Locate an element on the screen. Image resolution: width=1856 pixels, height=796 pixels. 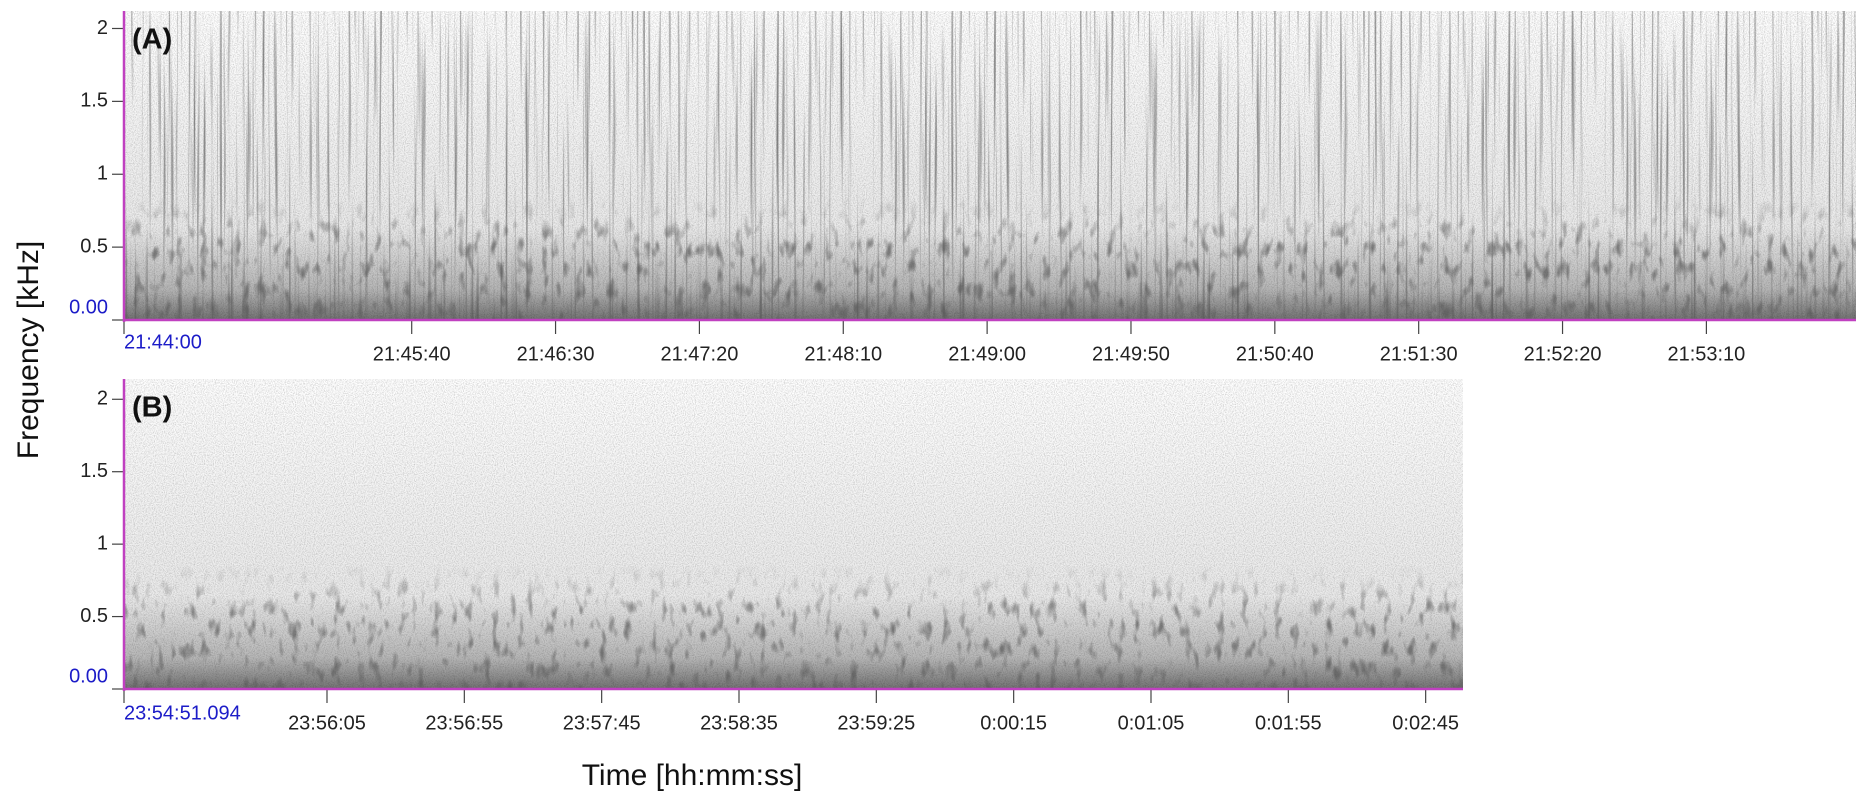
y-axis-label: Frequency [kHz] is located at coordinates (28, 350).